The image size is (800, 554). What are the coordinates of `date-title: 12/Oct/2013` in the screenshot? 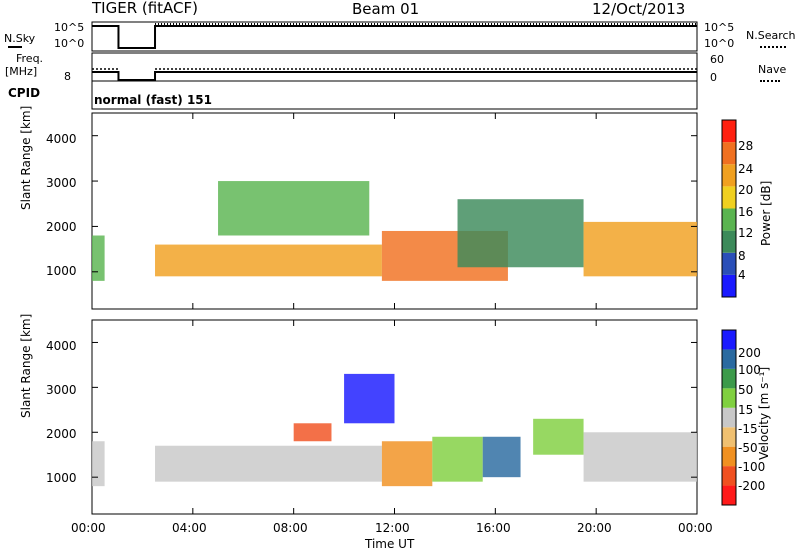 It's located at (639, 9).